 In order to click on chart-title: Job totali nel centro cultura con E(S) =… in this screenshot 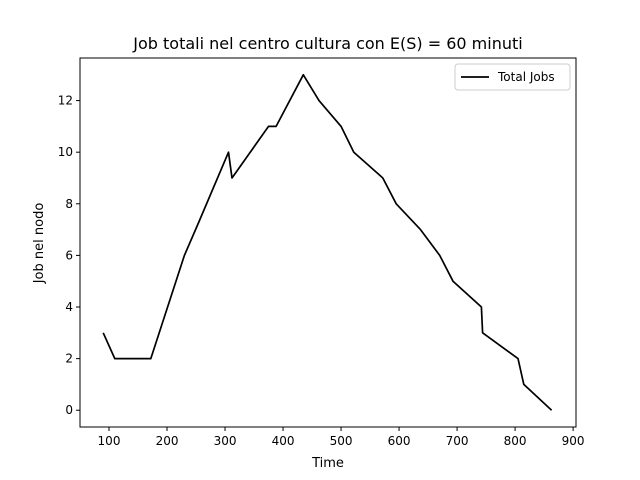, I will do `click(327, 43)`.